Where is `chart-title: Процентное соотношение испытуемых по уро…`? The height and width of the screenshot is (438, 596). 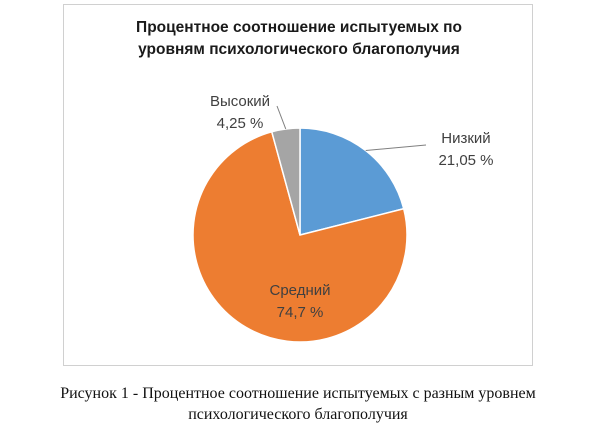
chart-title: Процентное соотношение испытуемых по уро… is located at coordinates (299, 39).